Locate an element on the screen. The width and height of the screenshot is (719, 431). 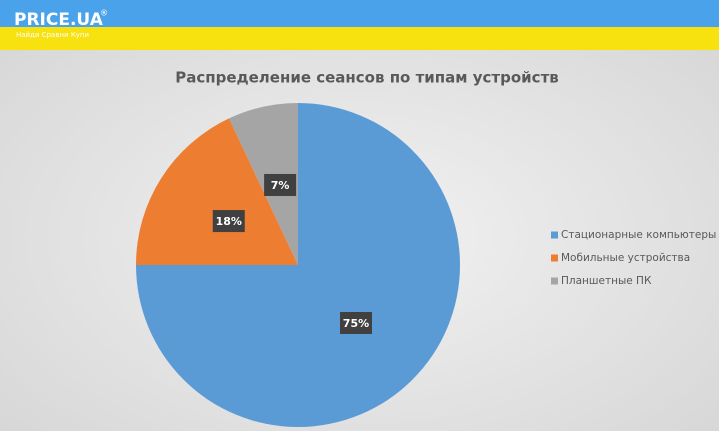
data-label: 18% is located at coordinates (229, 221).